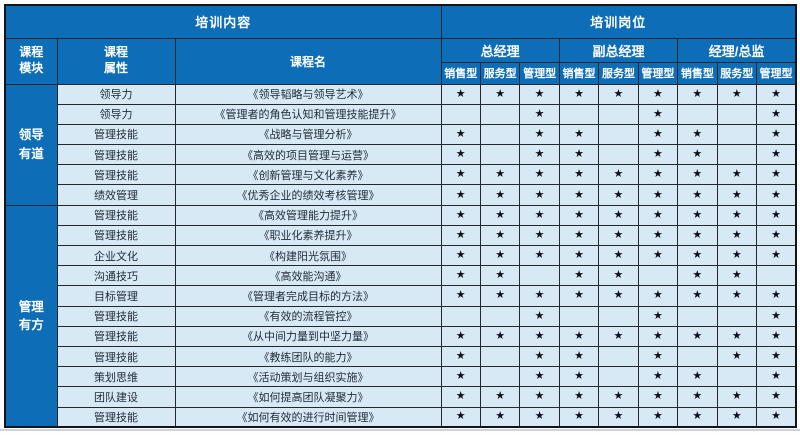  I want to click on header-row-sections: 培训内容 培训岗位, so click(400, 21).